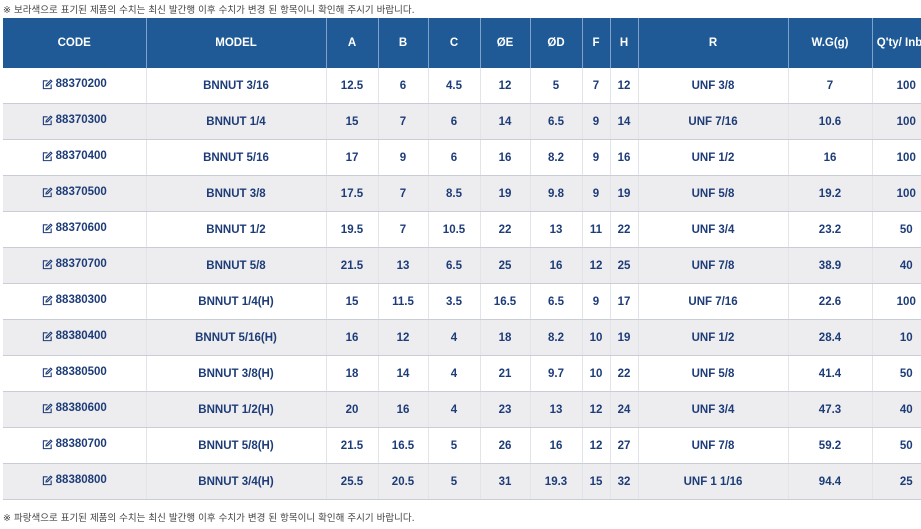 This screenshot has width=921, height=529. Describe the element at coordinates (454, 86) in the screenshot. I see `cell-c: 4.5` at that location.